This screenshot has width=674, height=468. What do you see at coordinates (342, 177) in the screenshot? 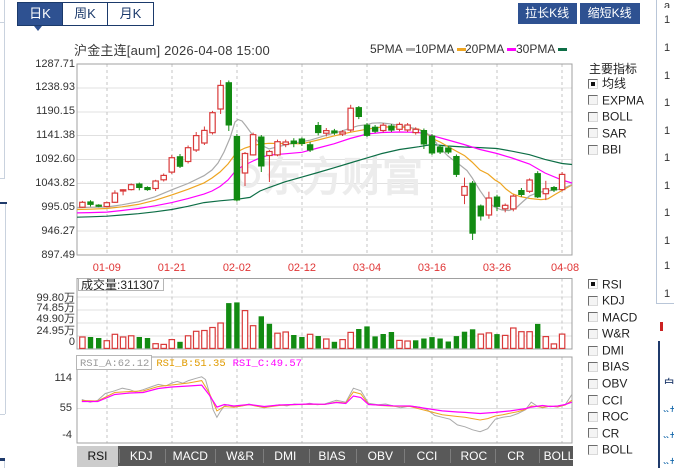
I see `svg-text: 东方财富` at bounding box center [342, 177].